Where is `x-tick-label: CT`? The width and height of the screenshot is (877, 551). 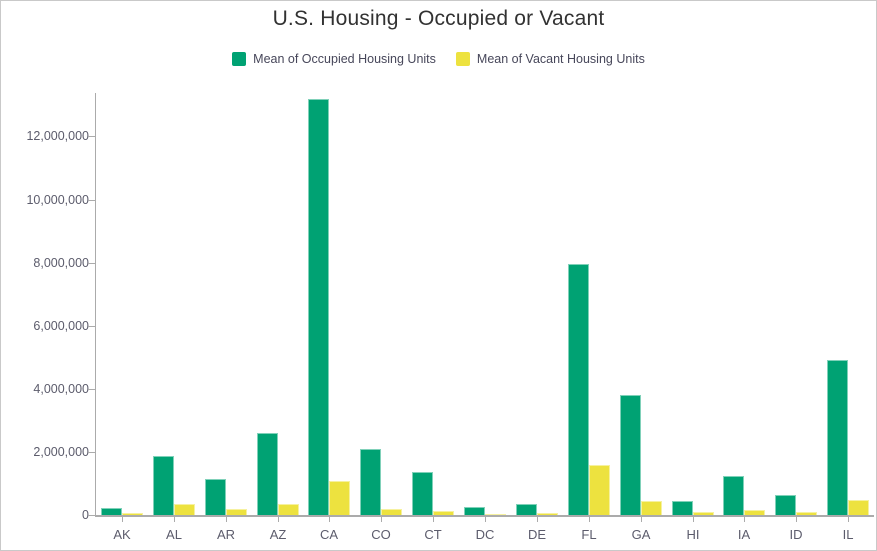 x-tick-label: CT is located at coordinates (433, 534).